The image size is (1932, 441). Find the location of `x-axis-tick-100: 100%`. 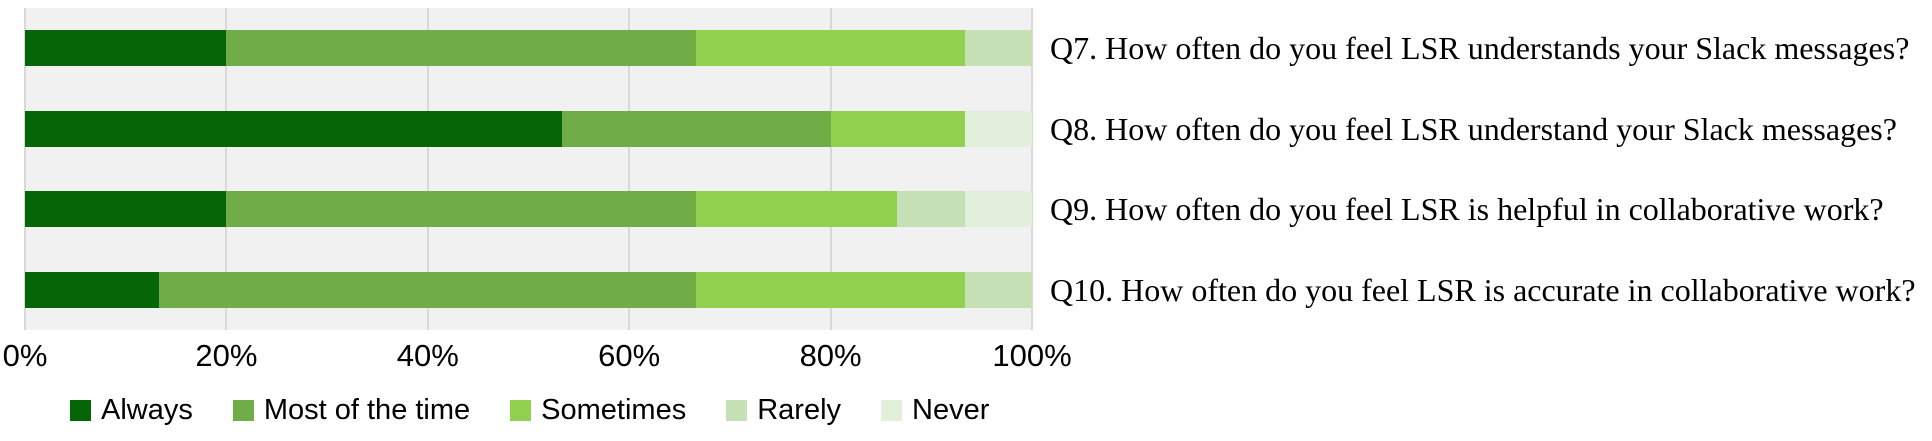

x-axis-tick-100: 100% is located at coordinates (1032, 355).